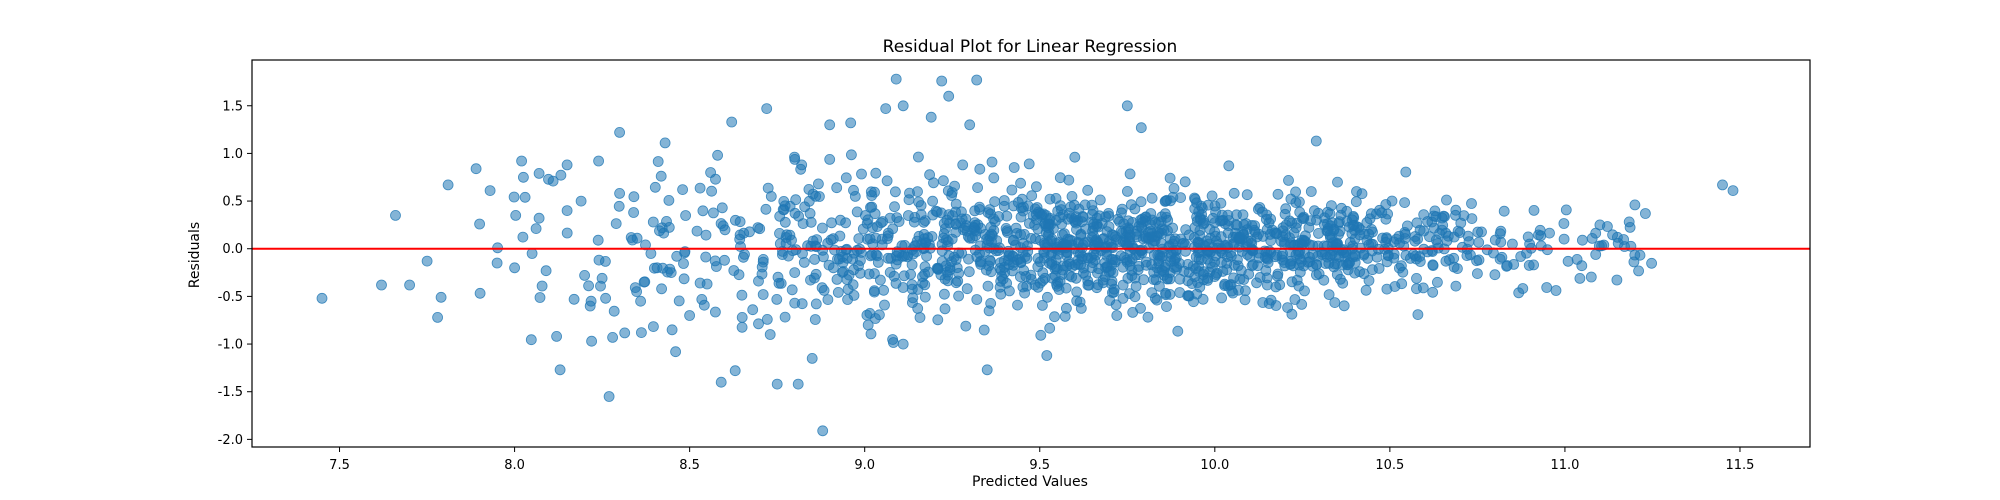 This screenshot has width=2000, height=500. I want to click on x-tick-label: 7.5, so click(339, 465).